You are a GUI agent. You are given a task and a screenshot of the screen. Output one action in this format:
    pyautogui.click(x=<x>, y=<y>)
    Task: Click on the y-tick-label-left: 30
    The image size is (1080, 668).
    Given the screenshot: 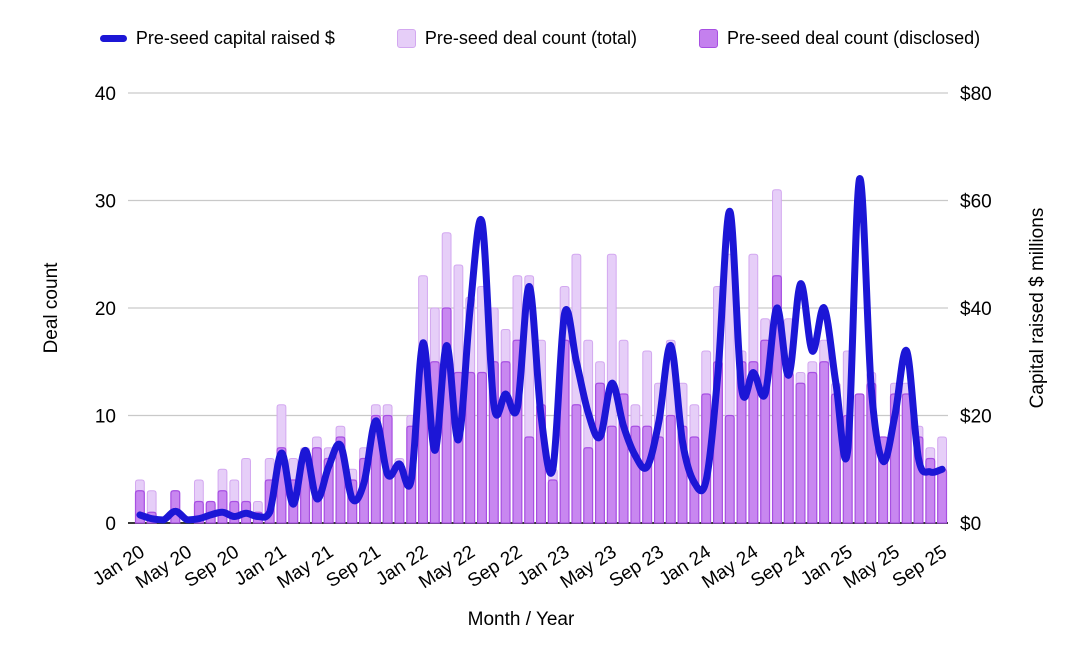 What is the action you would take?
    pyautogui.click(x=105, y=202)
    